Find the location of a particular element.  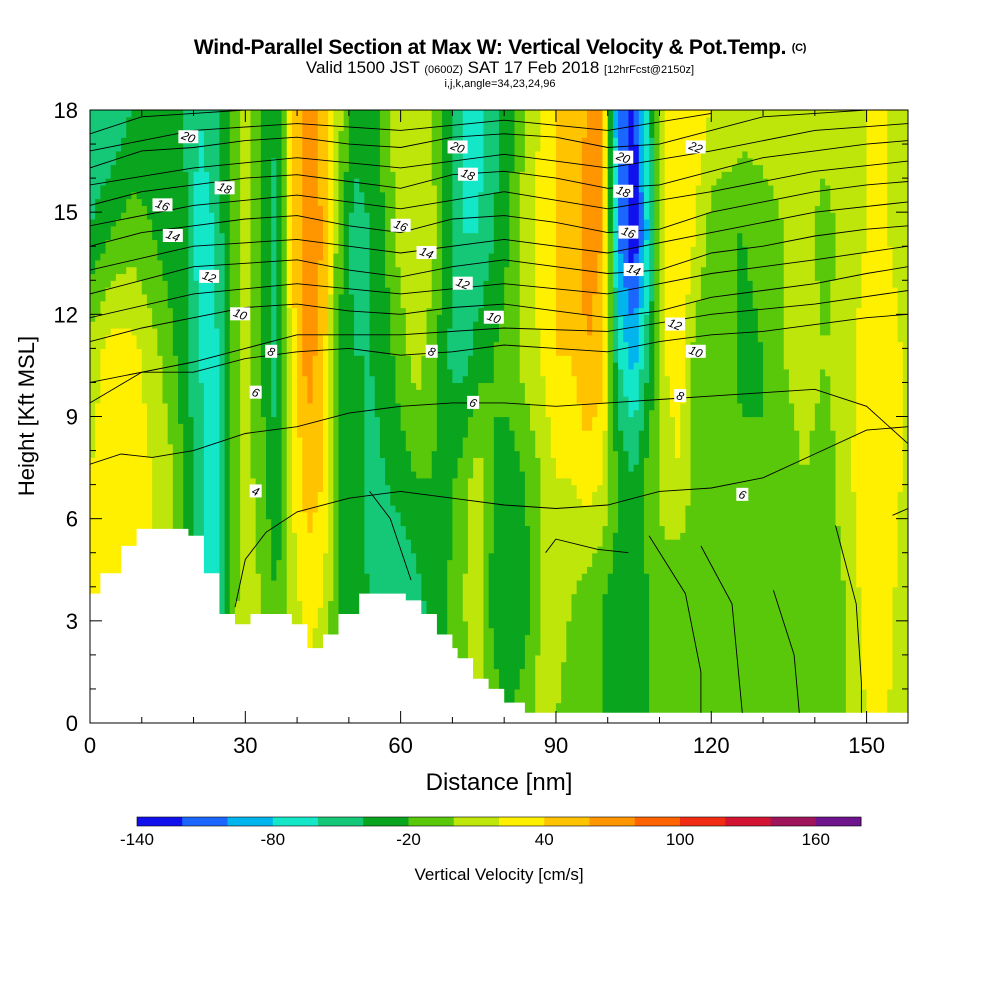

contour-label: 10 is located at coordinates (494, 318).